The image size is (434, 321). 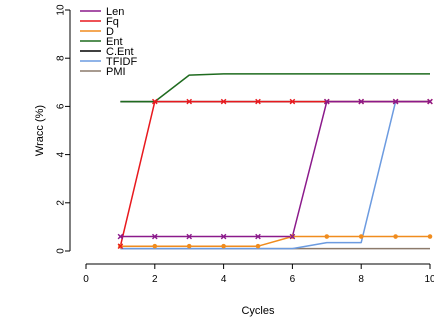 I want to click on x-axis-title: Cycles, so click(x=258, y=311).